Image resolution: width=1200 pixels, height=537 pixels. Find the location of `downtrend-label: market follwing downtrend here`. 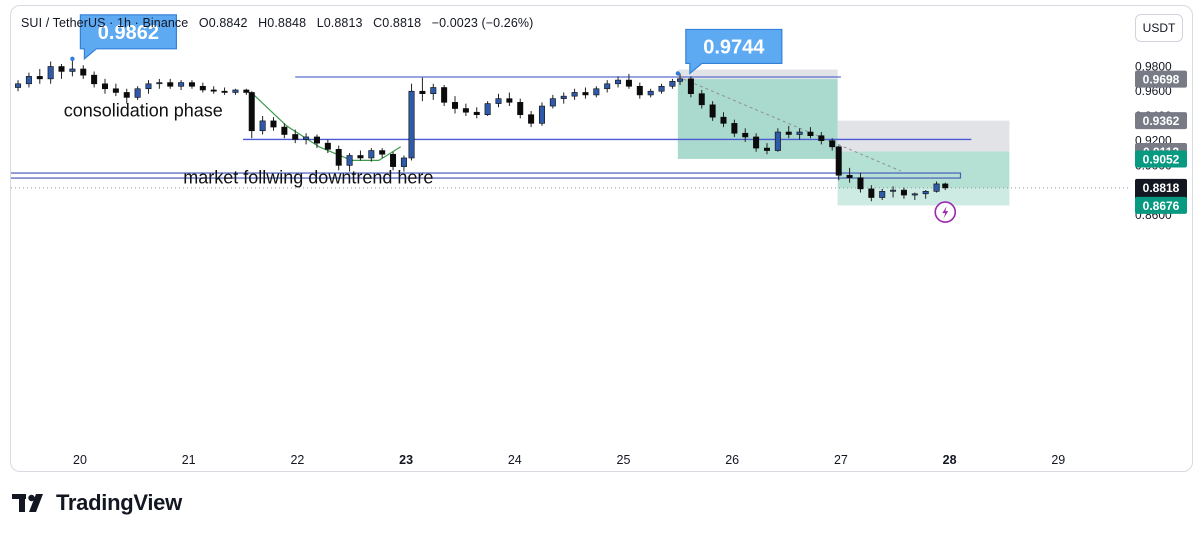

downtrend-label: market follwing downtrend here is located at coordinates (308, 177).